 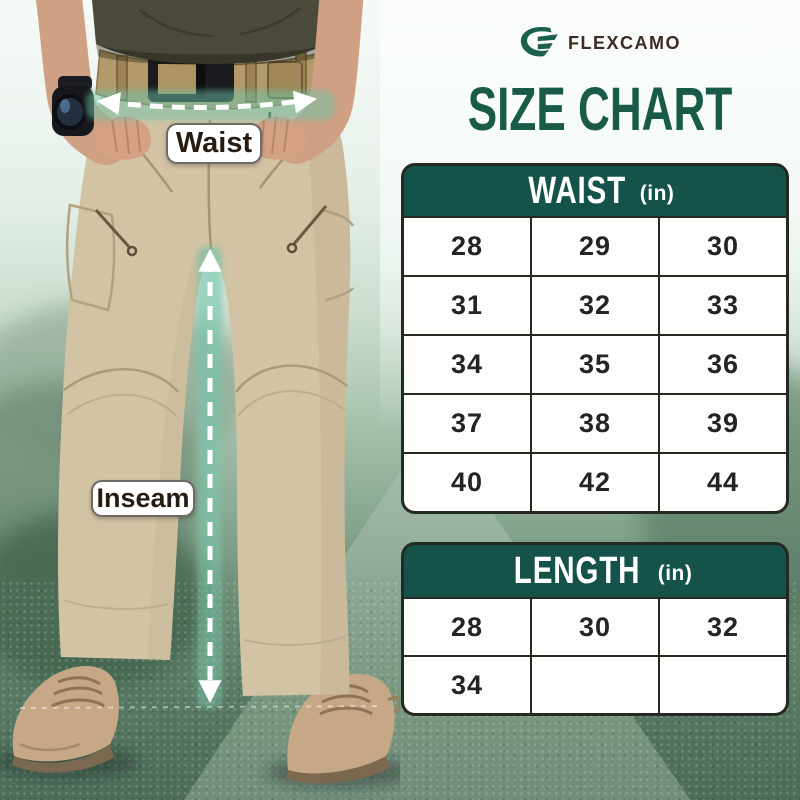 I want to click on waist-arrow, so click(x=207, y=103).